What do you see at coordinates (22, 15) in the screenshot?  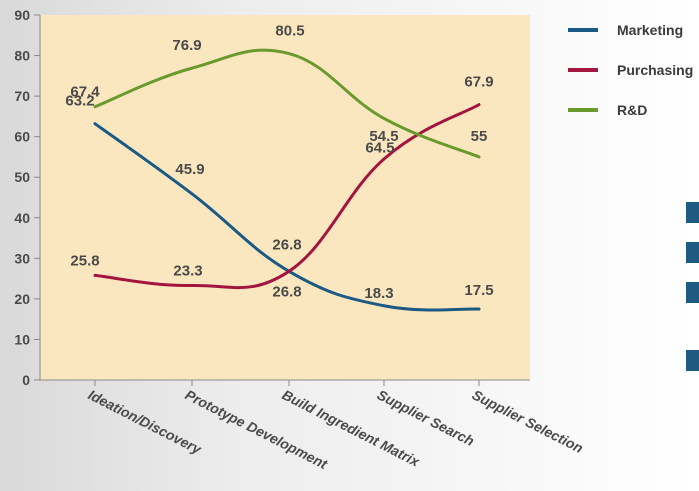 I see `y-tick-label: 90` at bounding box center [22, 15].